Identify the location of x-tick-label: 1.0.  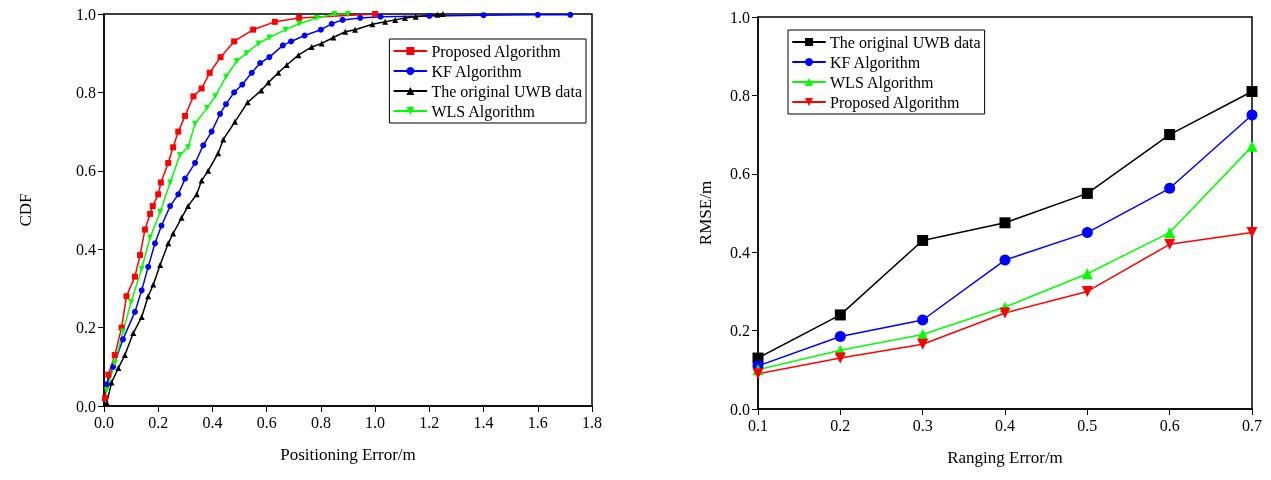
(375, 422).